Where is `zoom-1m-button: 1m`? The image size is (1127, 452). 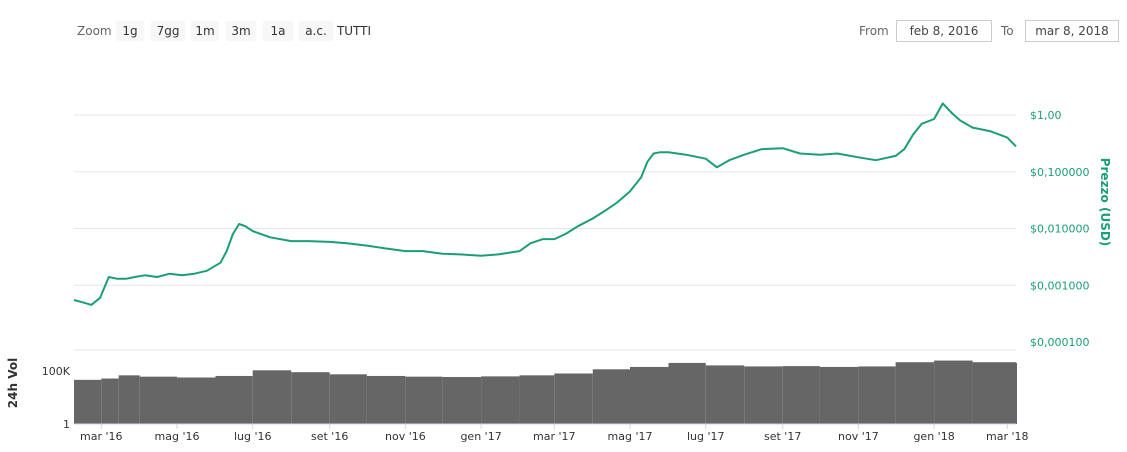 zoom-1m-button: 1m is located at coordinates (205, 31).